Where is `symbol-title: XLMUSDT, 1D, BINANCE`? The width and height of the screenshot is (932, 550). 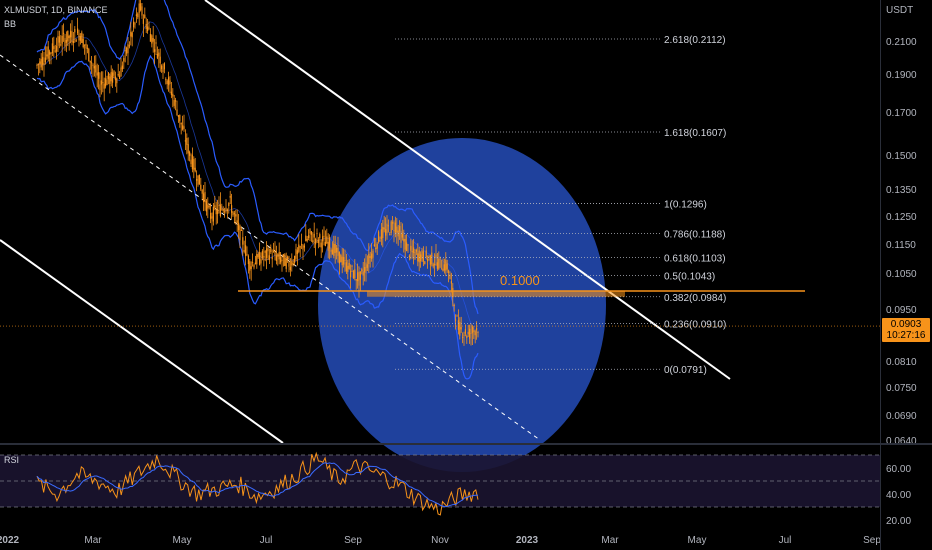 symbol-title: XLMUSDT, 1D, BINANCE is located at coordinates (56, 10).